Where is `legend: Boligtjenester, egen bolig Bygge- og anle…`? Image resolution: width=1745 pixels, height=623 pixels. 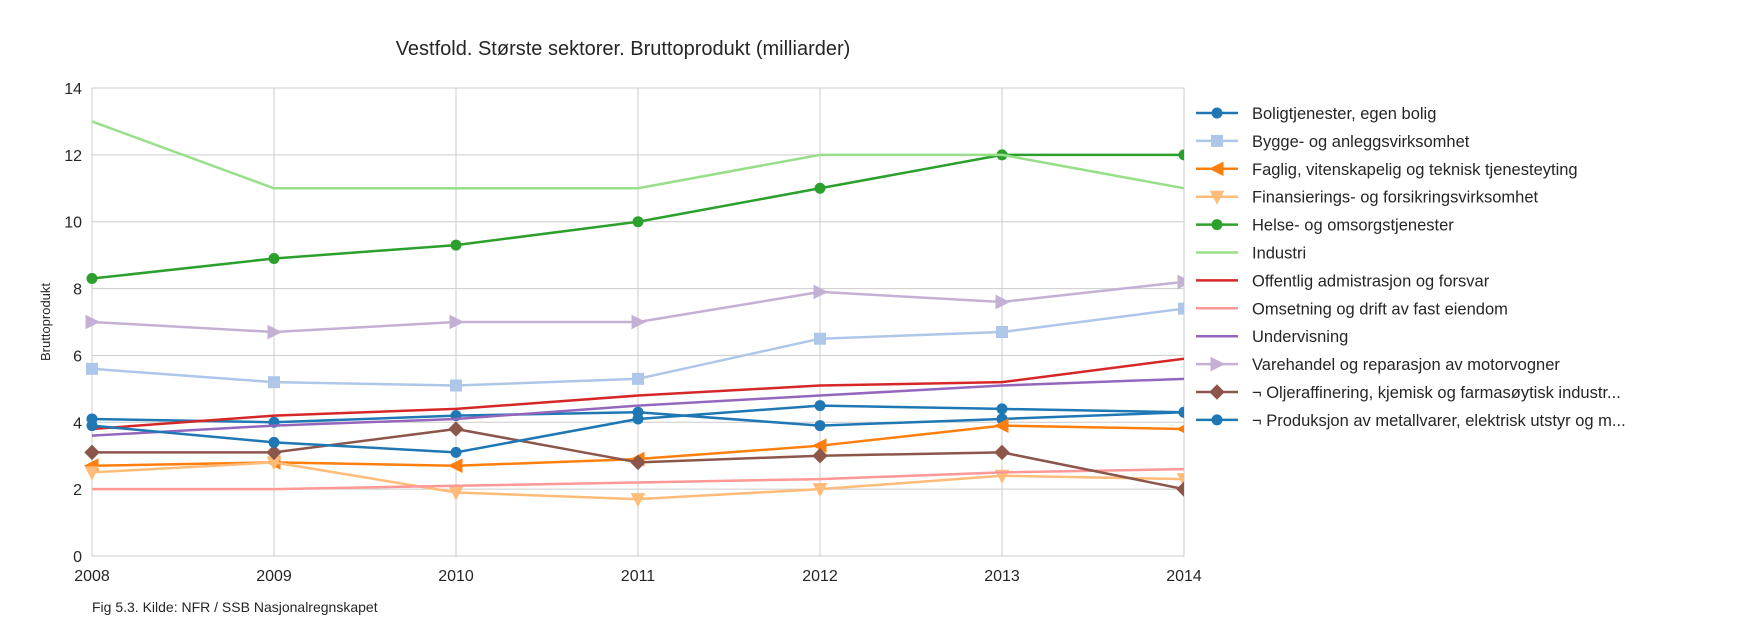 legend: Boligtjenester, egen bolig Bygge- og anle… is located at coordinates (1411, 267).